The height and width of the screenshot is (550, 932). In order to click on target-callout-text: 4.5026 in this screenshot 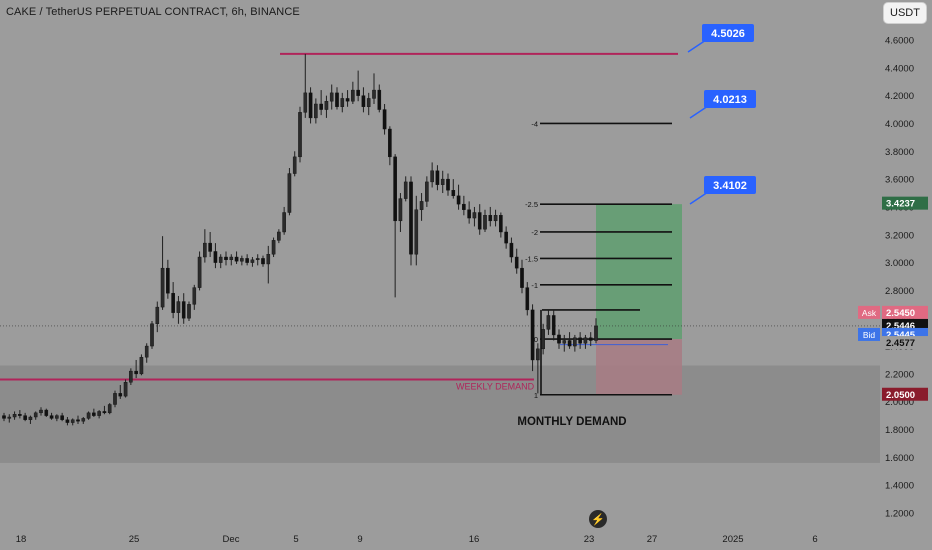, I will do `click(728, 34)`.